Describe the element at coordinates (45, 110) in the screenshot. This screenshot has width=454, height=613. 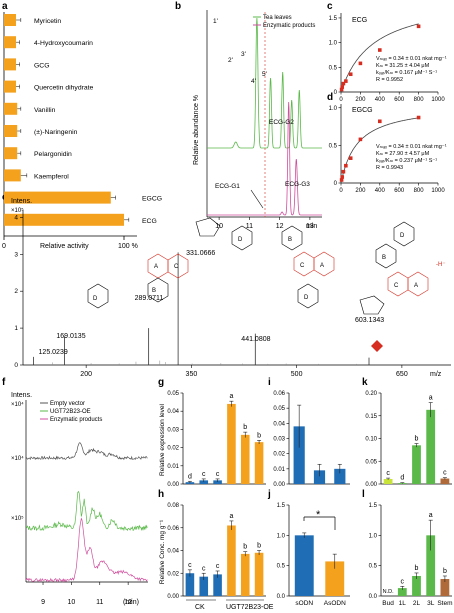
I see `a-category-label: Vanillin` at that location.